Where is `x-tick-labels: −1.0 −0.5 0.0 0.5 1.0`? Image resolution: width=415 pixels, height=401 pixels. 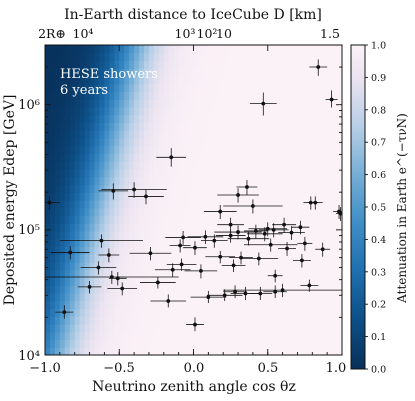
x-tick-labels: −1.0 −0.5 0.0 0.5 1.0 is located at coordinates (187, 368).